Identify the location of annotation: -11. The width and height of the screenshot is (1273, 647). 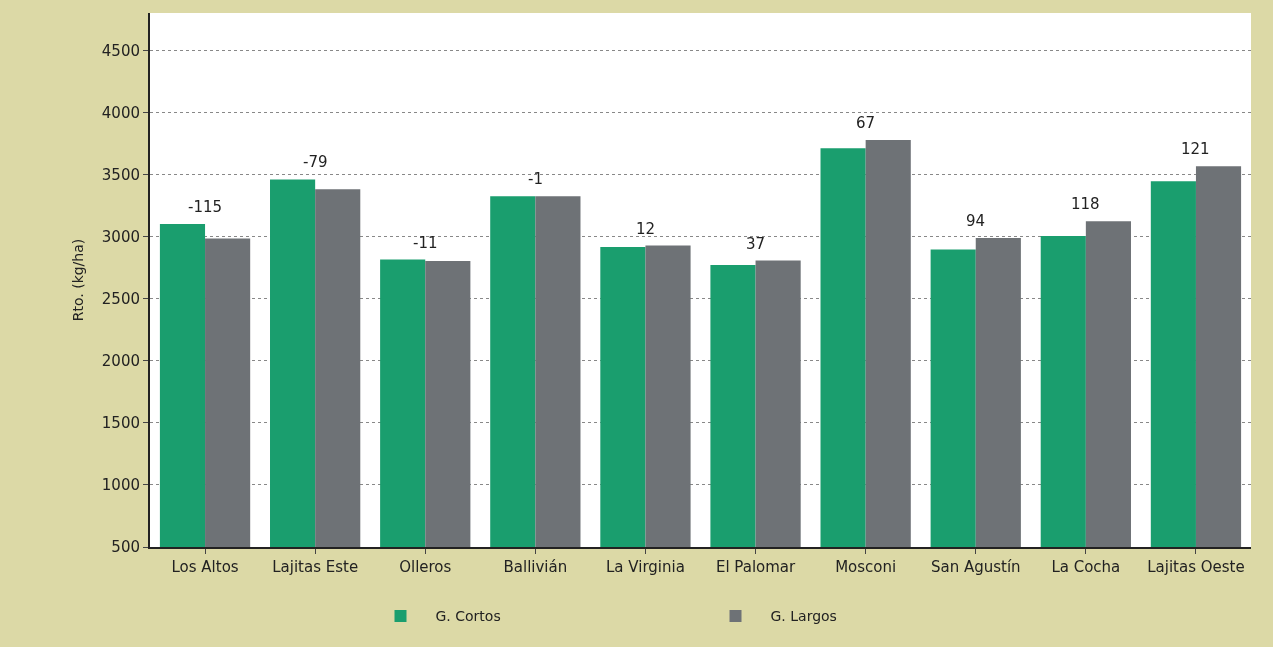
(425, 243).